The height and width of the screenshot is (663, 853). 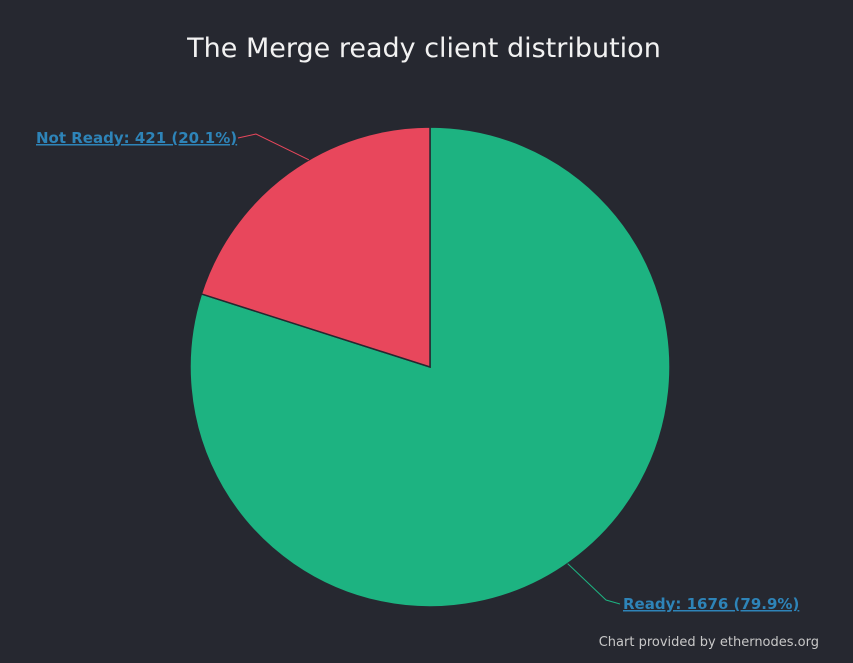 I want to click on chart-title: The Merge ready client distribution, so click(x=423, y=48).